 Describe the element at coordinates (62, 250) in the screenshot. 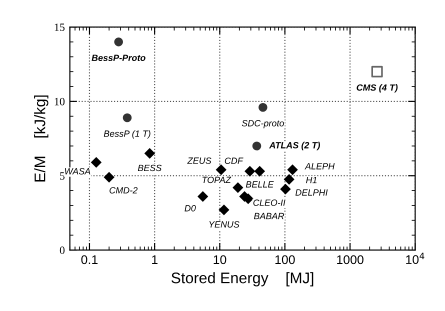

I see `y-tick-label: 0` at that location.